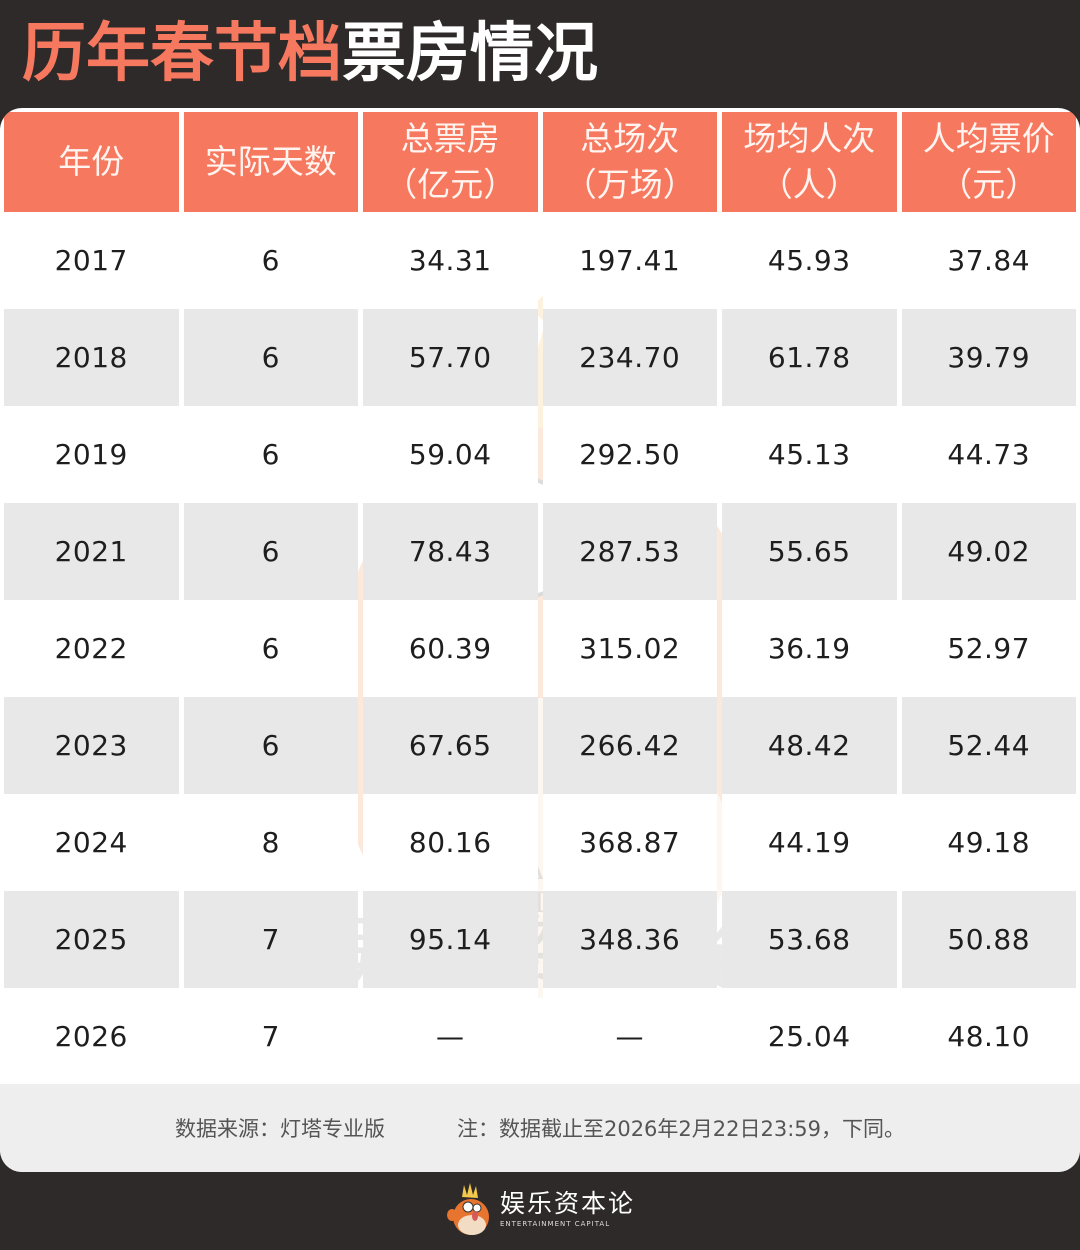 The image size is (1080, 1250). Describe the element at coordinates (809, 357) in the screenshot. I see `cell-avg-attendance: 61.78` at that location.